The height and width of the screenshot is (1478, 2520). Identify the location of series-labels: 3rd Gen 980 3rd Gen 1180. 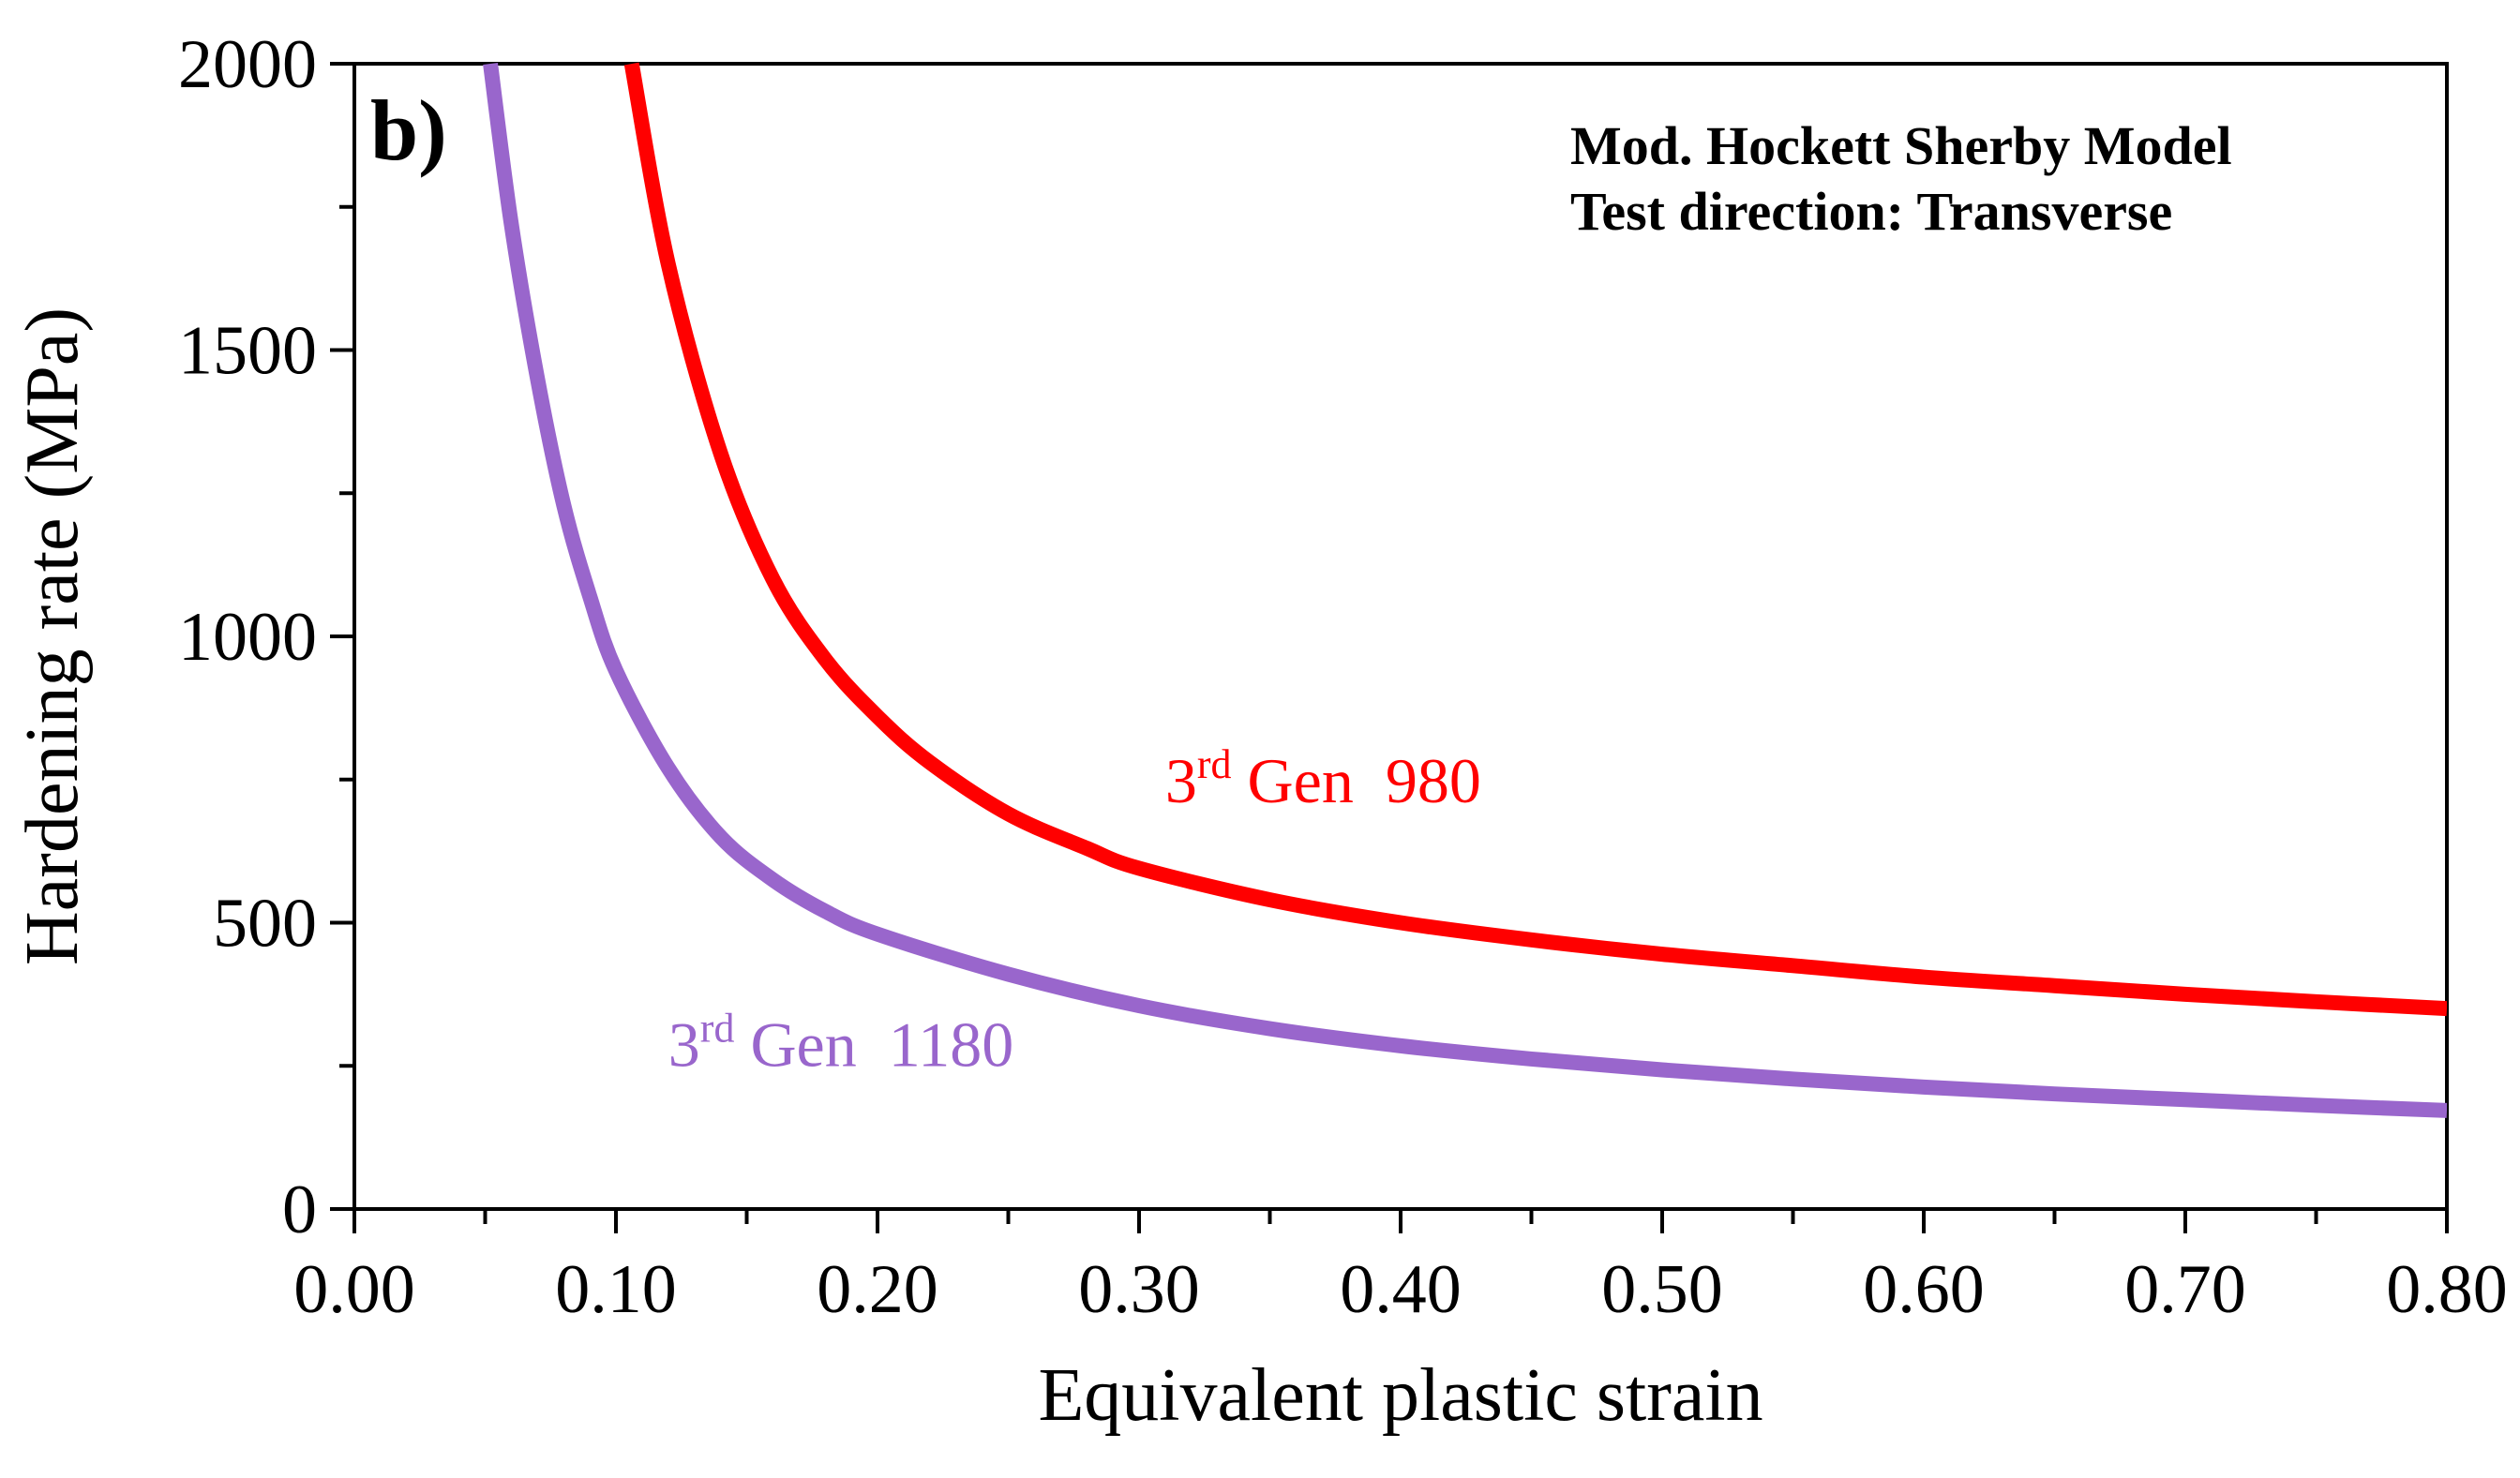
(1074, 911).